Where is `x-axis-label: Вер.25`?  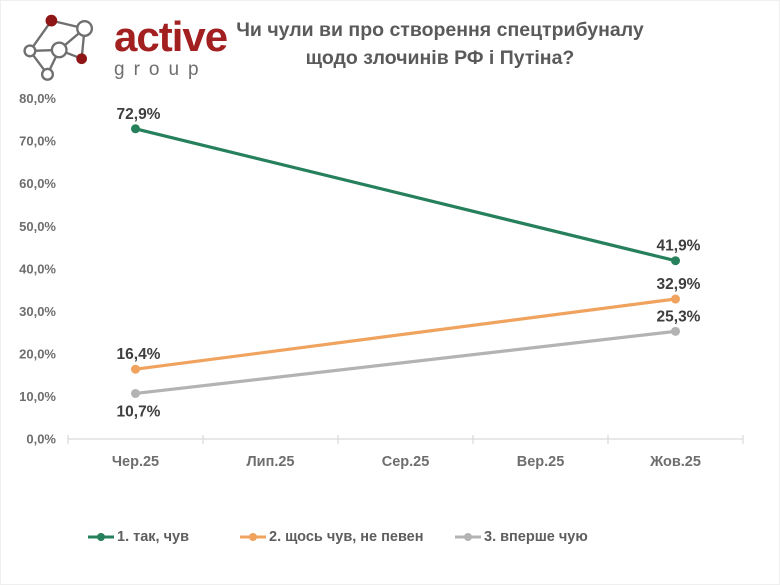
x-axis-label: Вер.25 is located at coordinates (541, 462).